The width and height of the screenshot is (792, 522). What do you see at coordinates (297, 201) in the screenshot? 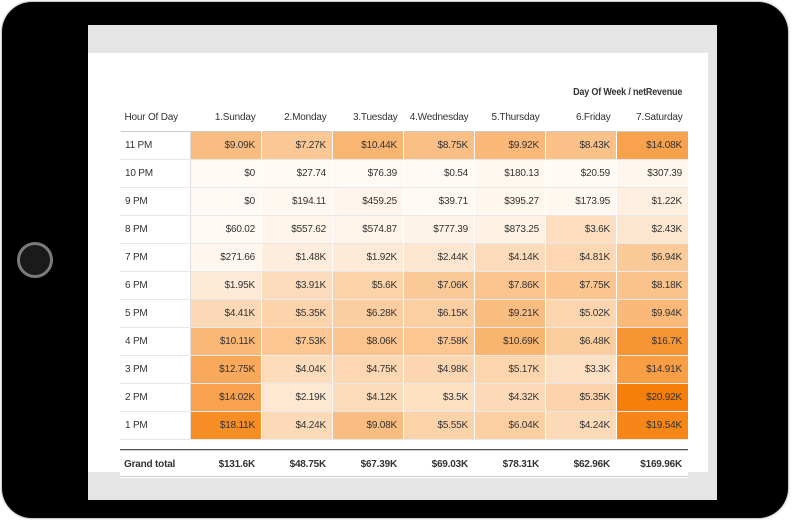
I see `heatmap-cell: $194.11` at bounding box center [297, 201].